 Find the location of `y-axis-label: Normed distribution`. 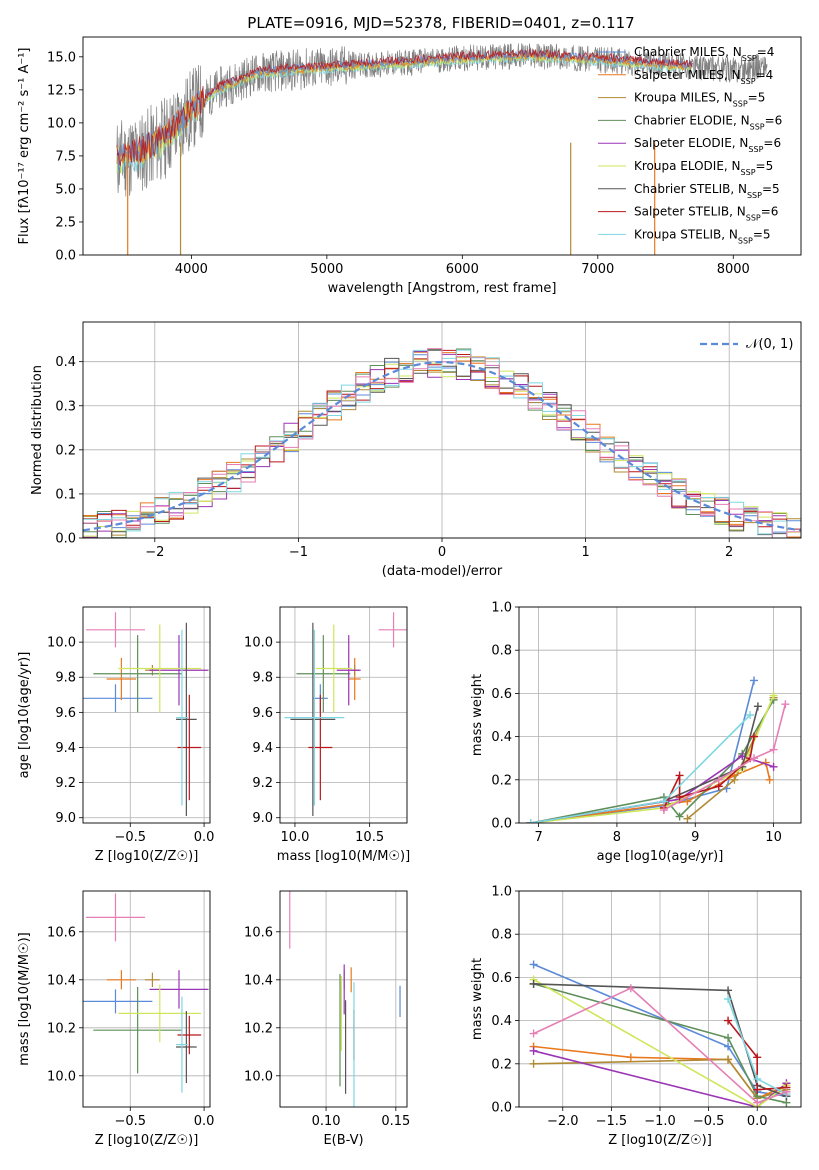

y-axis-label: Normed distribution is located at coordinates (37, 430).